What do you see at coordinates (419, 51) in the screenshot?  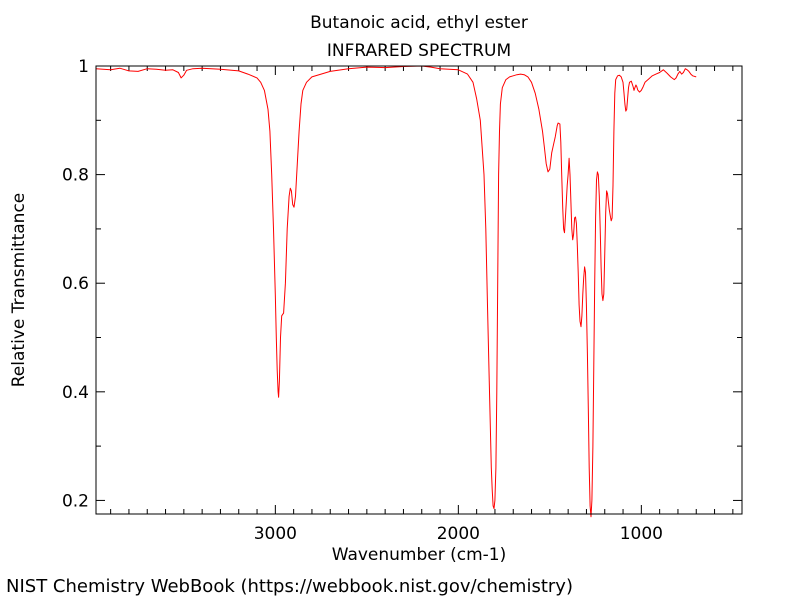 I see `chart-subtitle: INFRARED SPECTRUM` at bounding box center [419, 51].